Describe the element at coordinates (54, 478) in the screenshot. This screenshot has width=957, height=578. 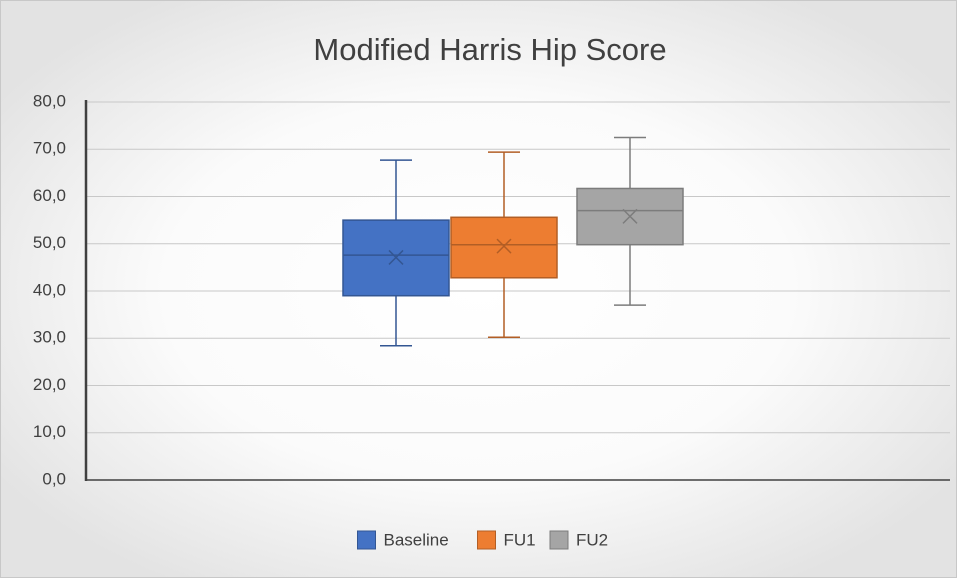
I see `y-tick-label: 0,0` at that location.